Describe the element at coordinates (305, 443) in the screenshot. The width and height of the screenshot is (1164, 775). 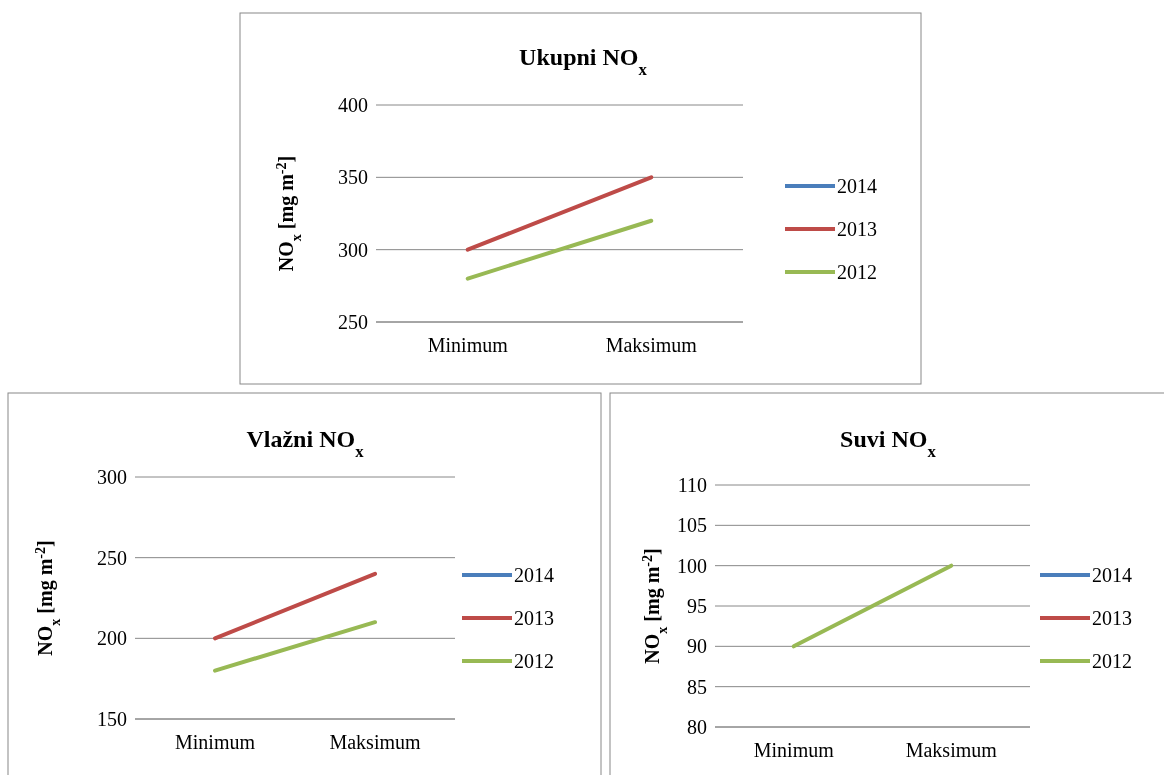
I see `chart-title: Vlažni NO$_{x}$` at that location.